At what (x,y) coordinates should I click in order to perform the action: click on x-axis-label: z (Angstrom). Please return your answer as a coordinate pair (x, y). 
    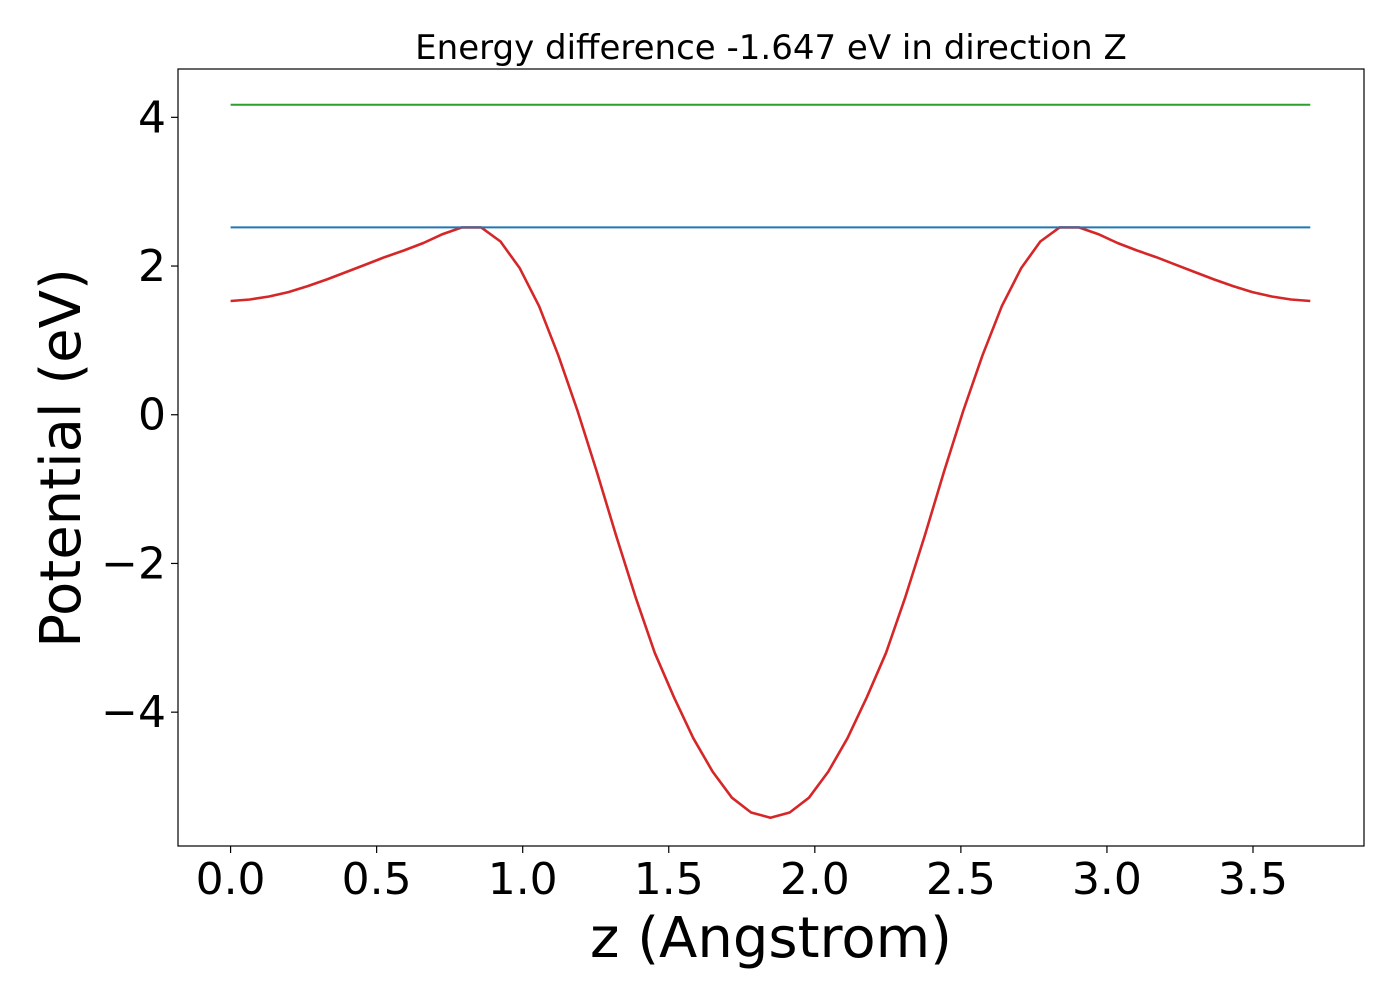
    Looking at the image, I should click on (771, 938).